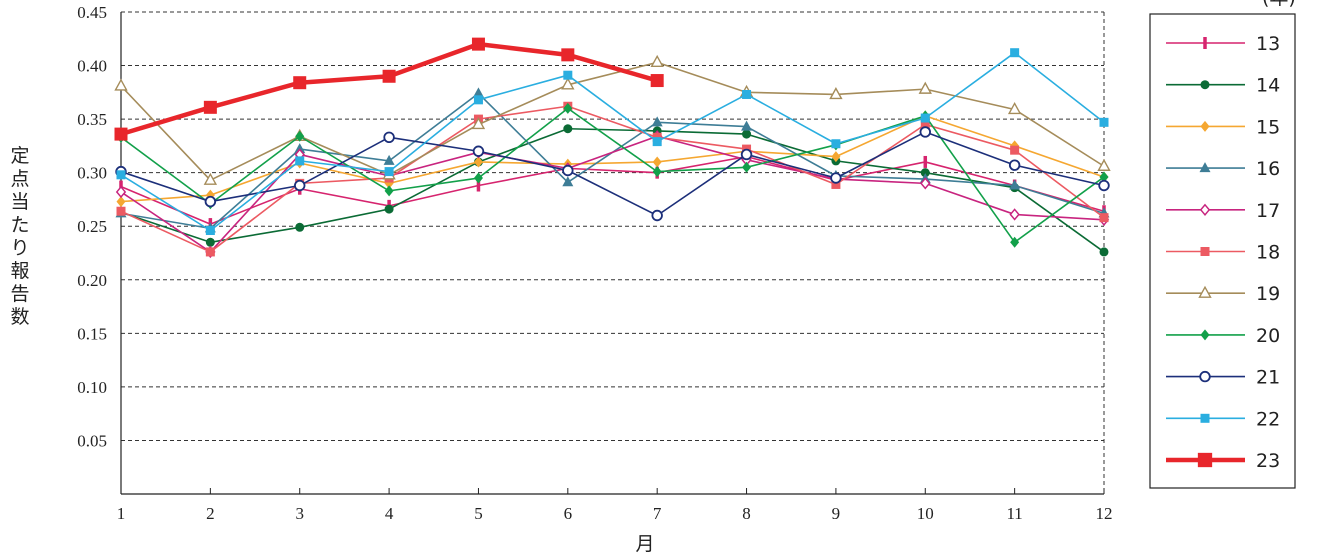 The image size is (1319, 560). Describe the element at coordinates (1268, 461) in the screenshot. I see `legend-label: 23` at that location.